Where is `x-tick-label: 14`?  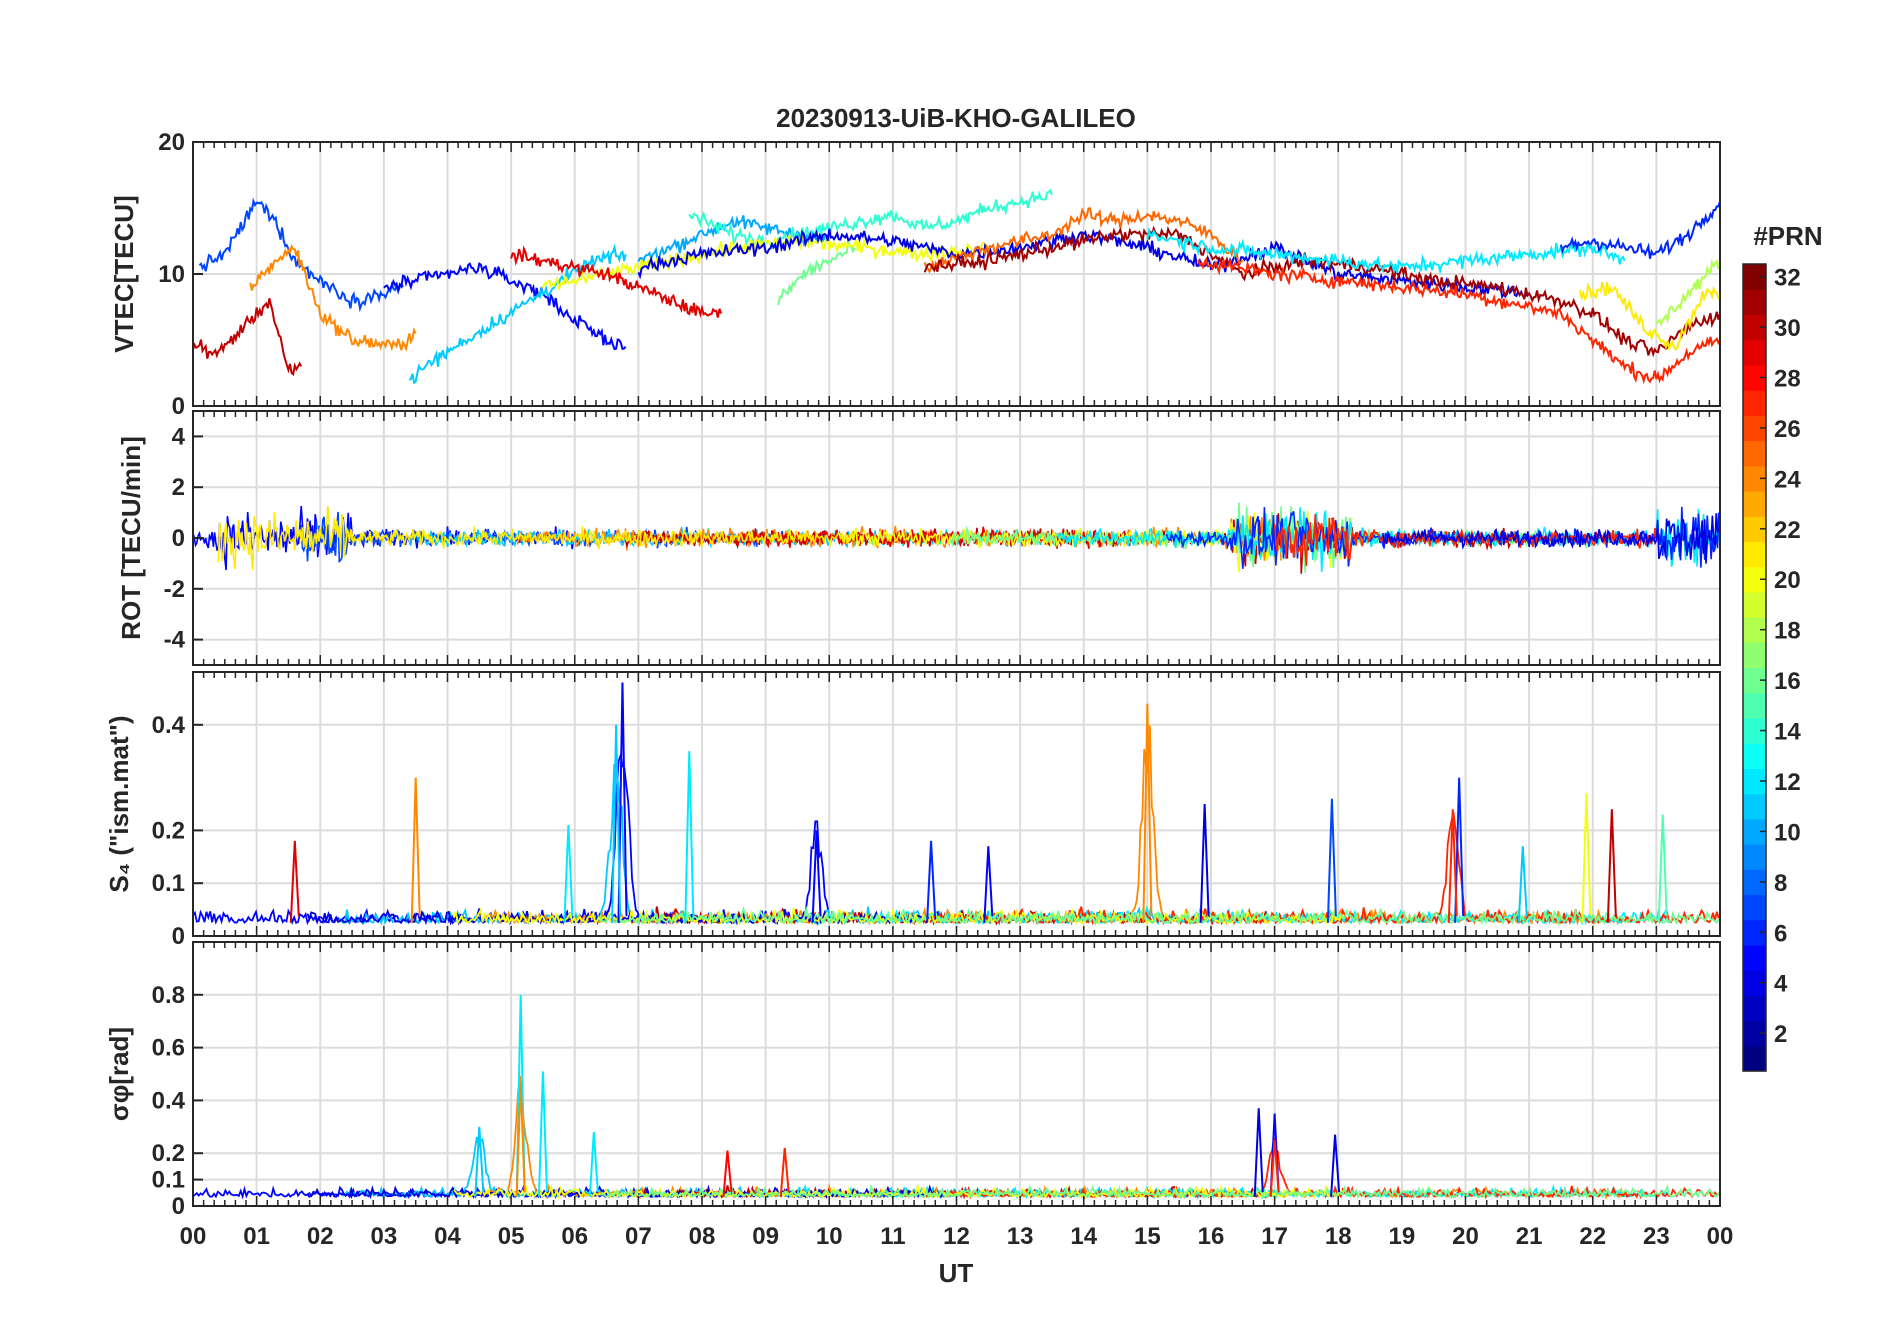 x-tick-label: 14 is located at coordinates (1083, 1236).